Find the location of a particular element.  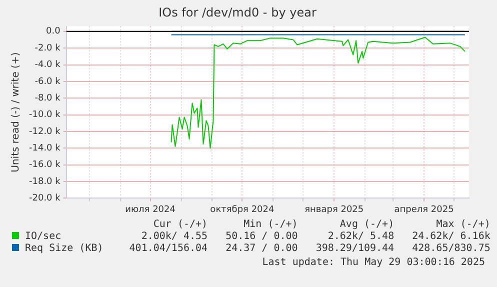

x-tick-label: января 2025 is located at coordinates (334, 209).